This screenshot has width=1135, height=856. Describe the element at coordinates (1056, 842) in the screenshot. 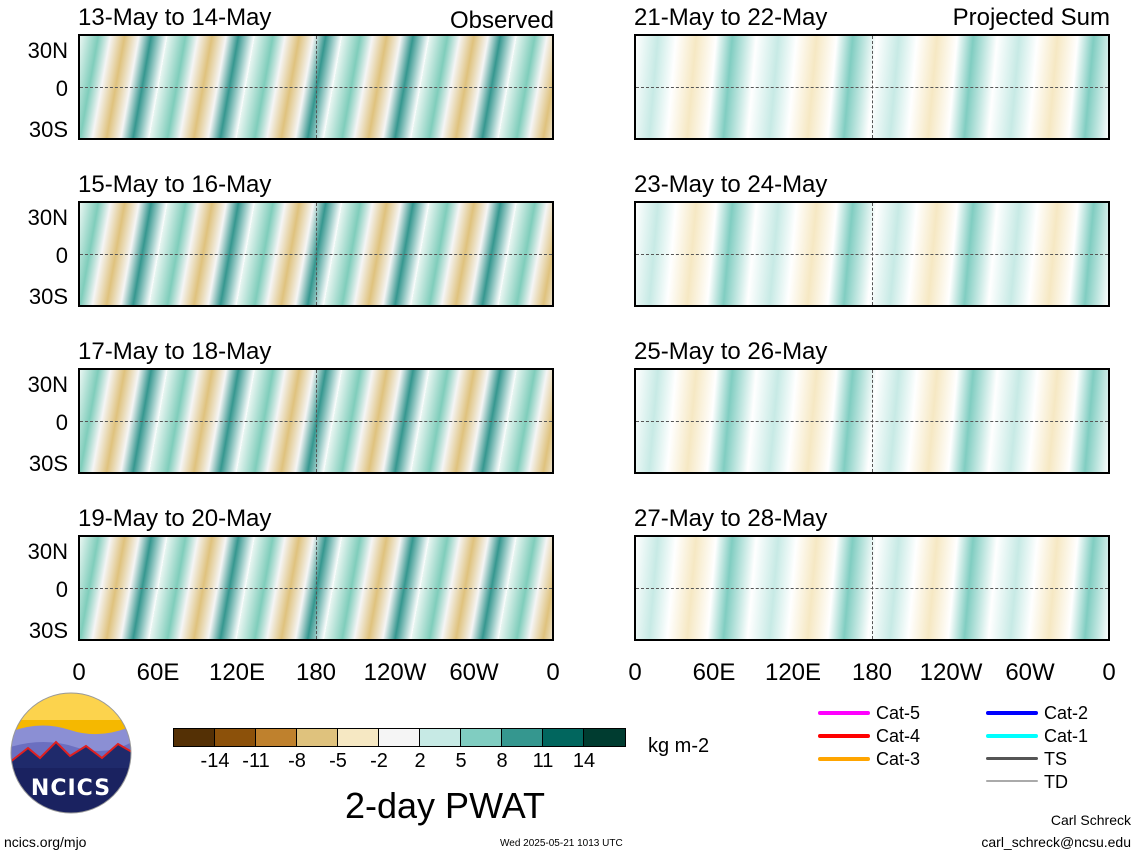

I see `footer-email: carl_schreck@ncsu.edu` at that location.